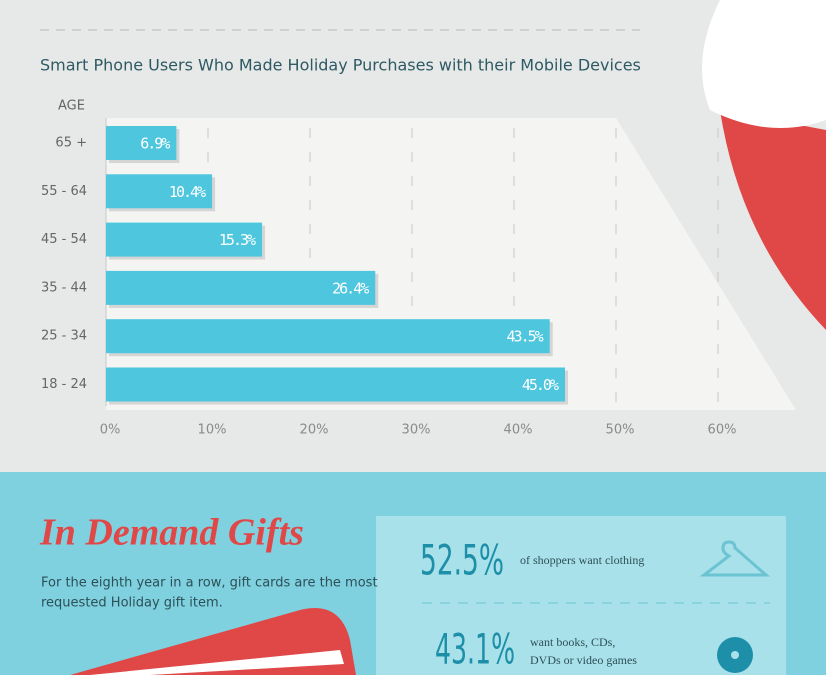 The image size is (826, 675). What do you see at coordinates (217, 662) in the screenshot?
I see `gift-card-stripe` at bounding box center [217, 662].